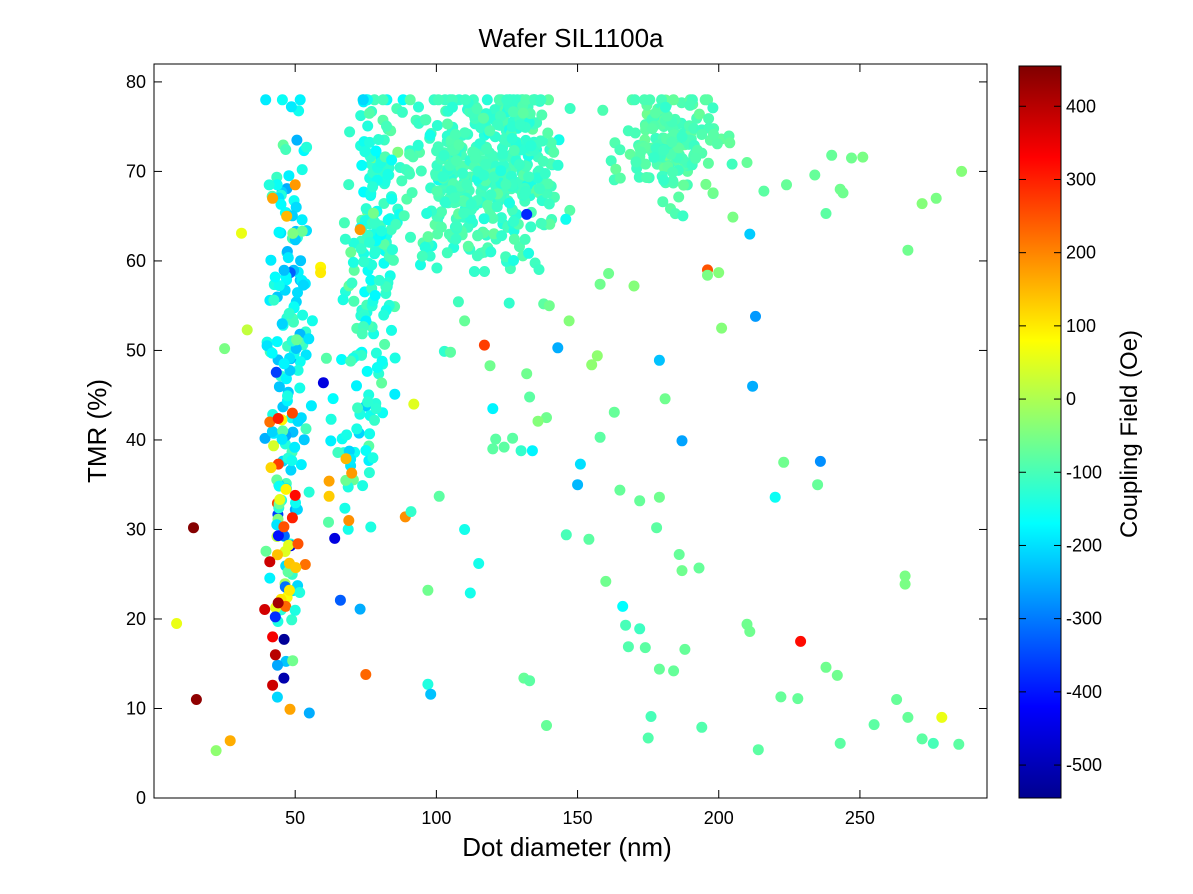  Describe the element at coordinates (436, 818) in the screenshot. I see `x-tick-label: 100` at that location.